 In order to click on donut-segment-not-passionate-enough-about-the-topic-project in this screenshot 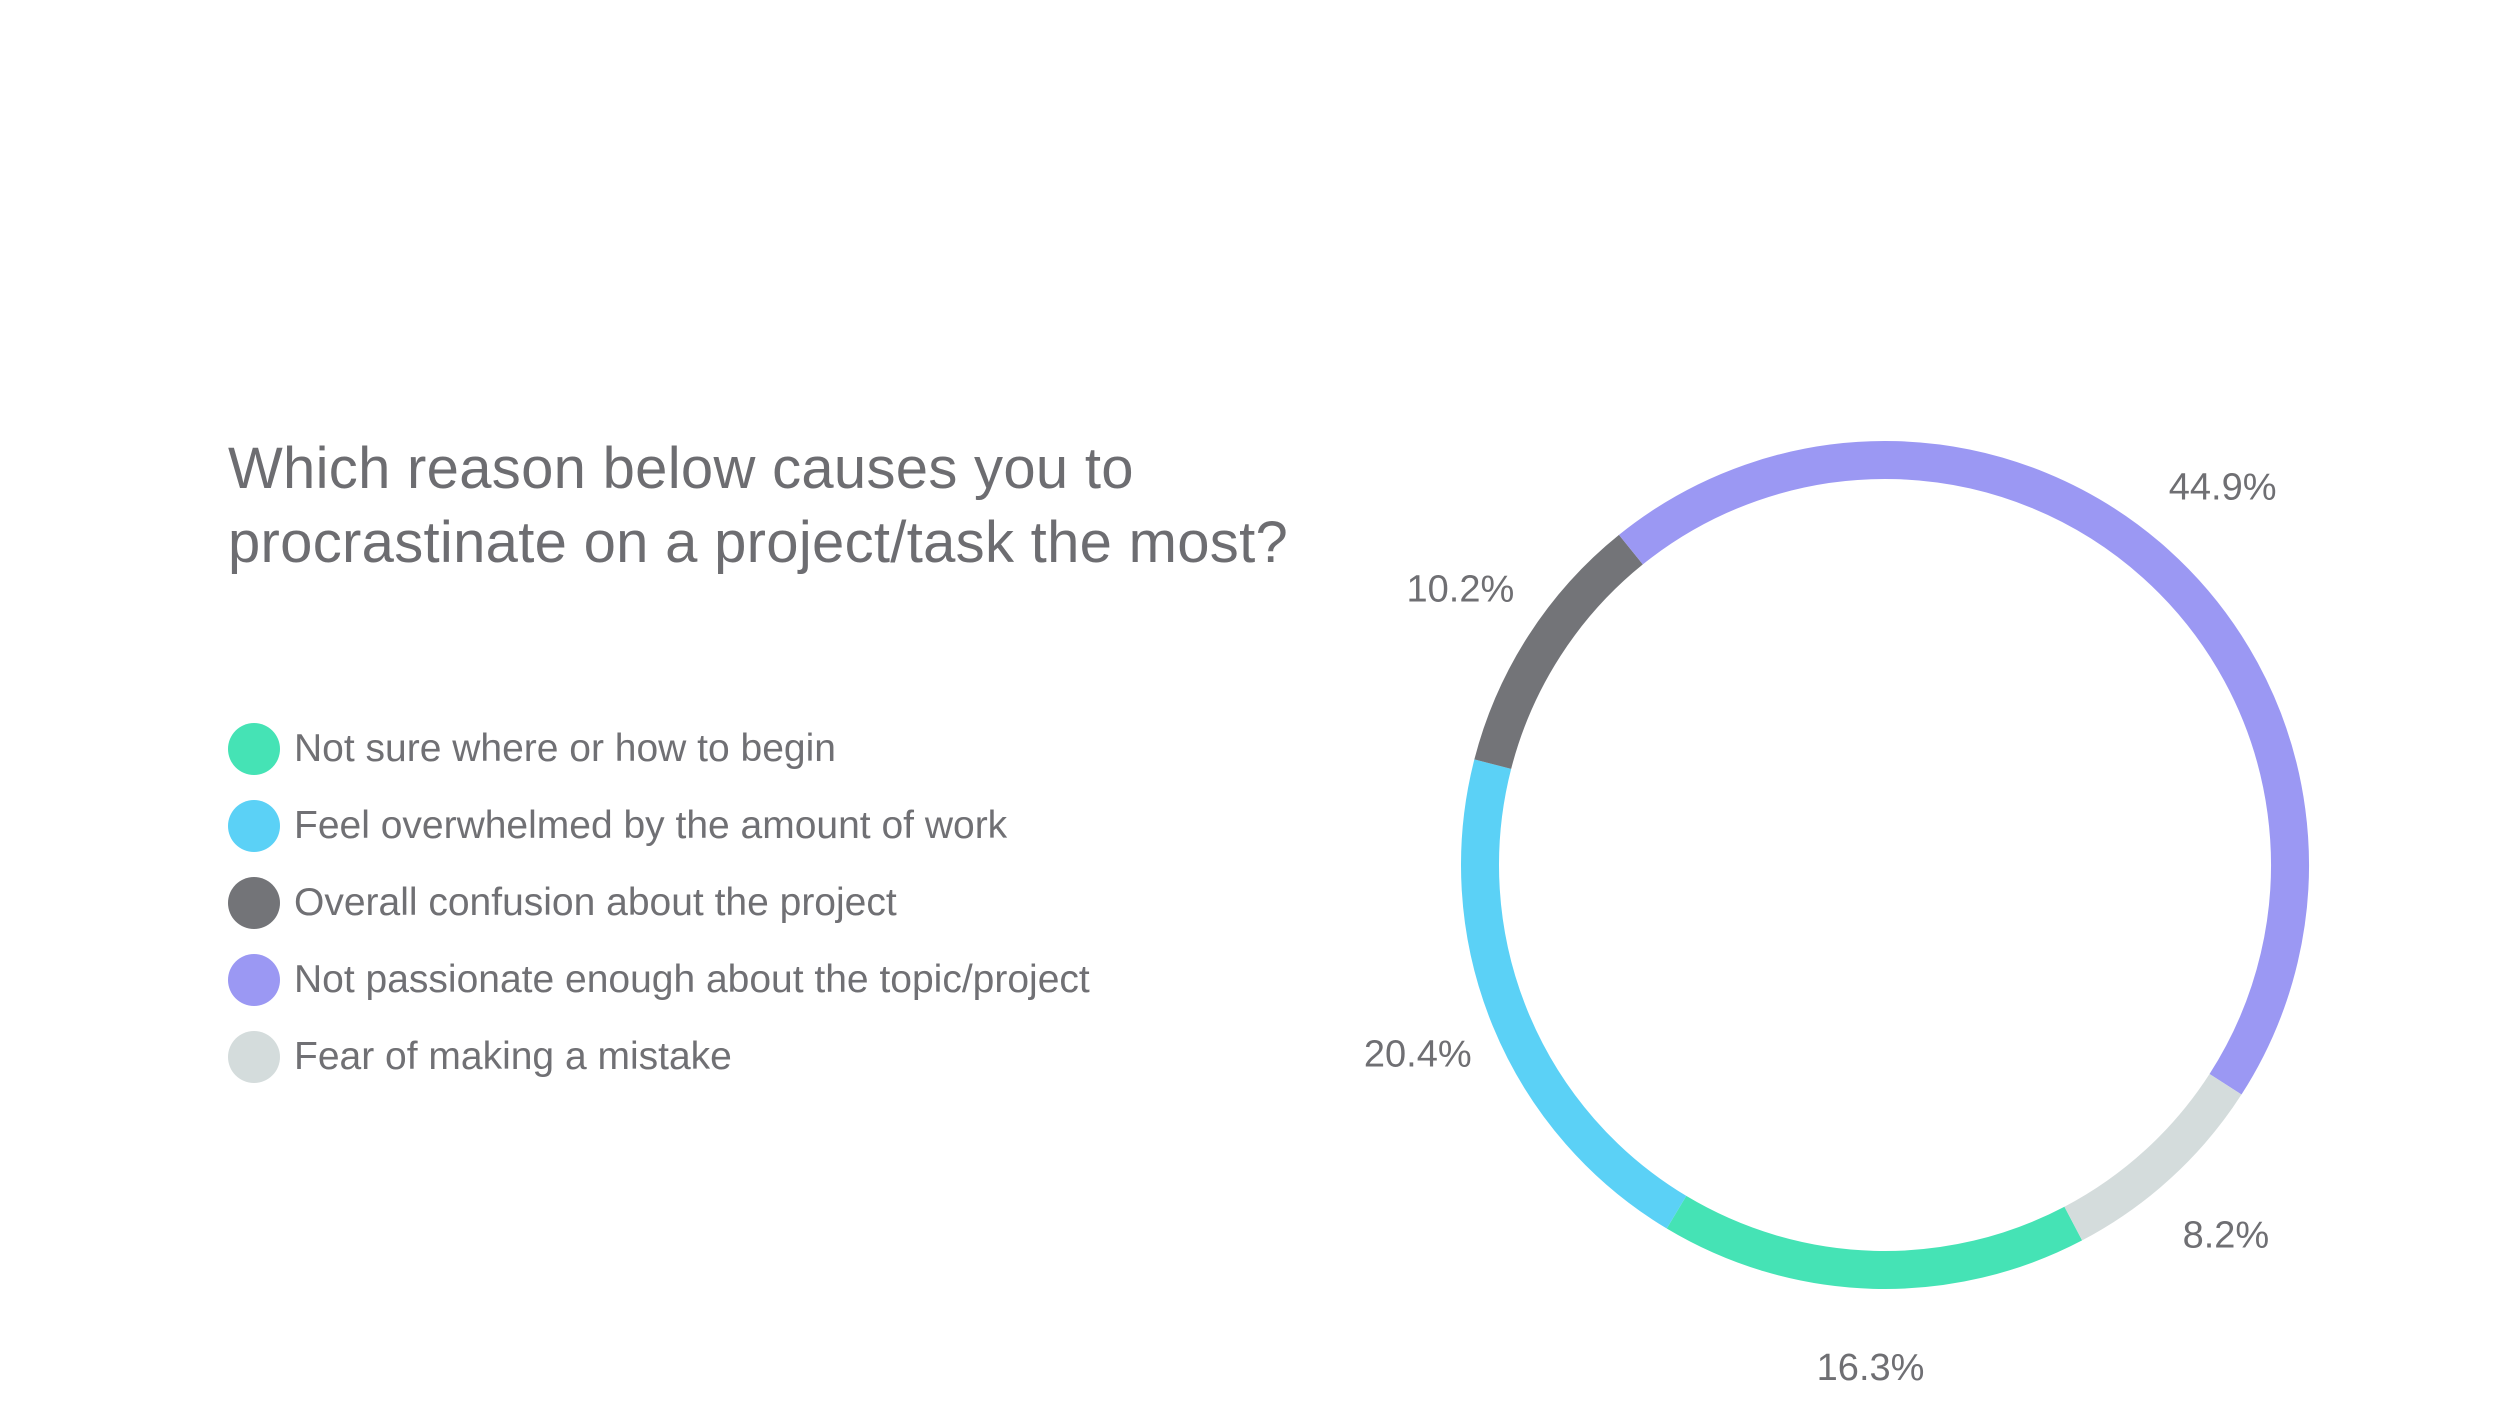, I will do `click(1964, 768)`.